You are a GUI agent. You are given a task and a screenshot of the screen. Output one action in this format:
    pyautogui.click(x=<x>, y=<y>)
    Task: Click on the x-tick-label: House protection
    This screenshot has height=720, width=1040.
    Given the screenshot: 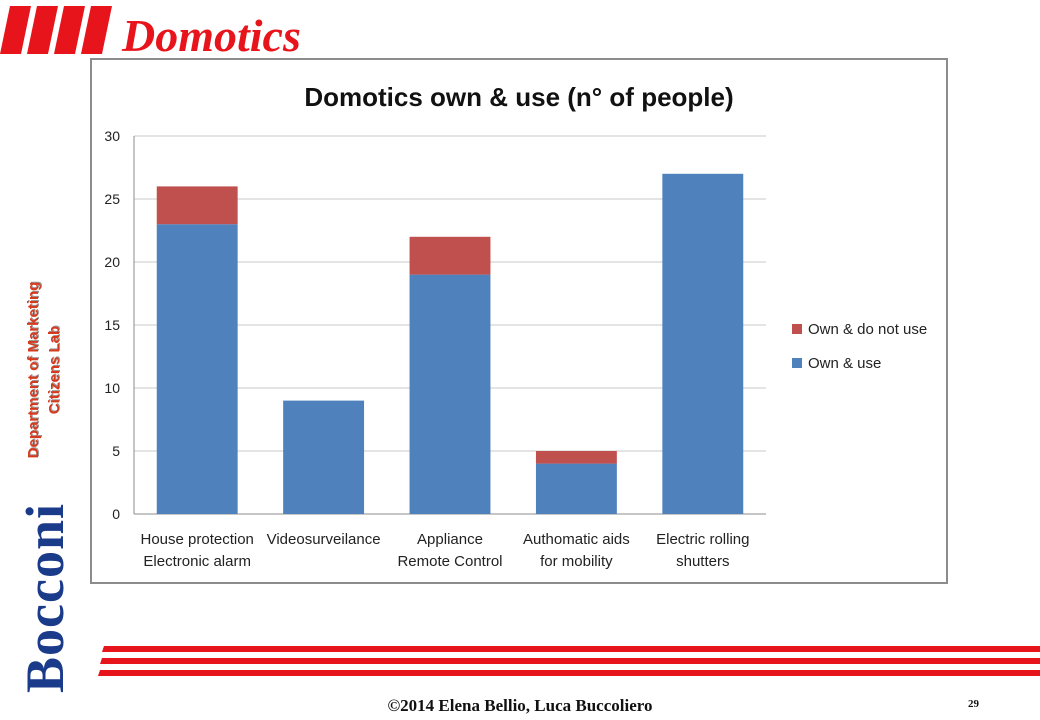 What is the action you would take?
    pyautogui.click(x=196, y=539)
    